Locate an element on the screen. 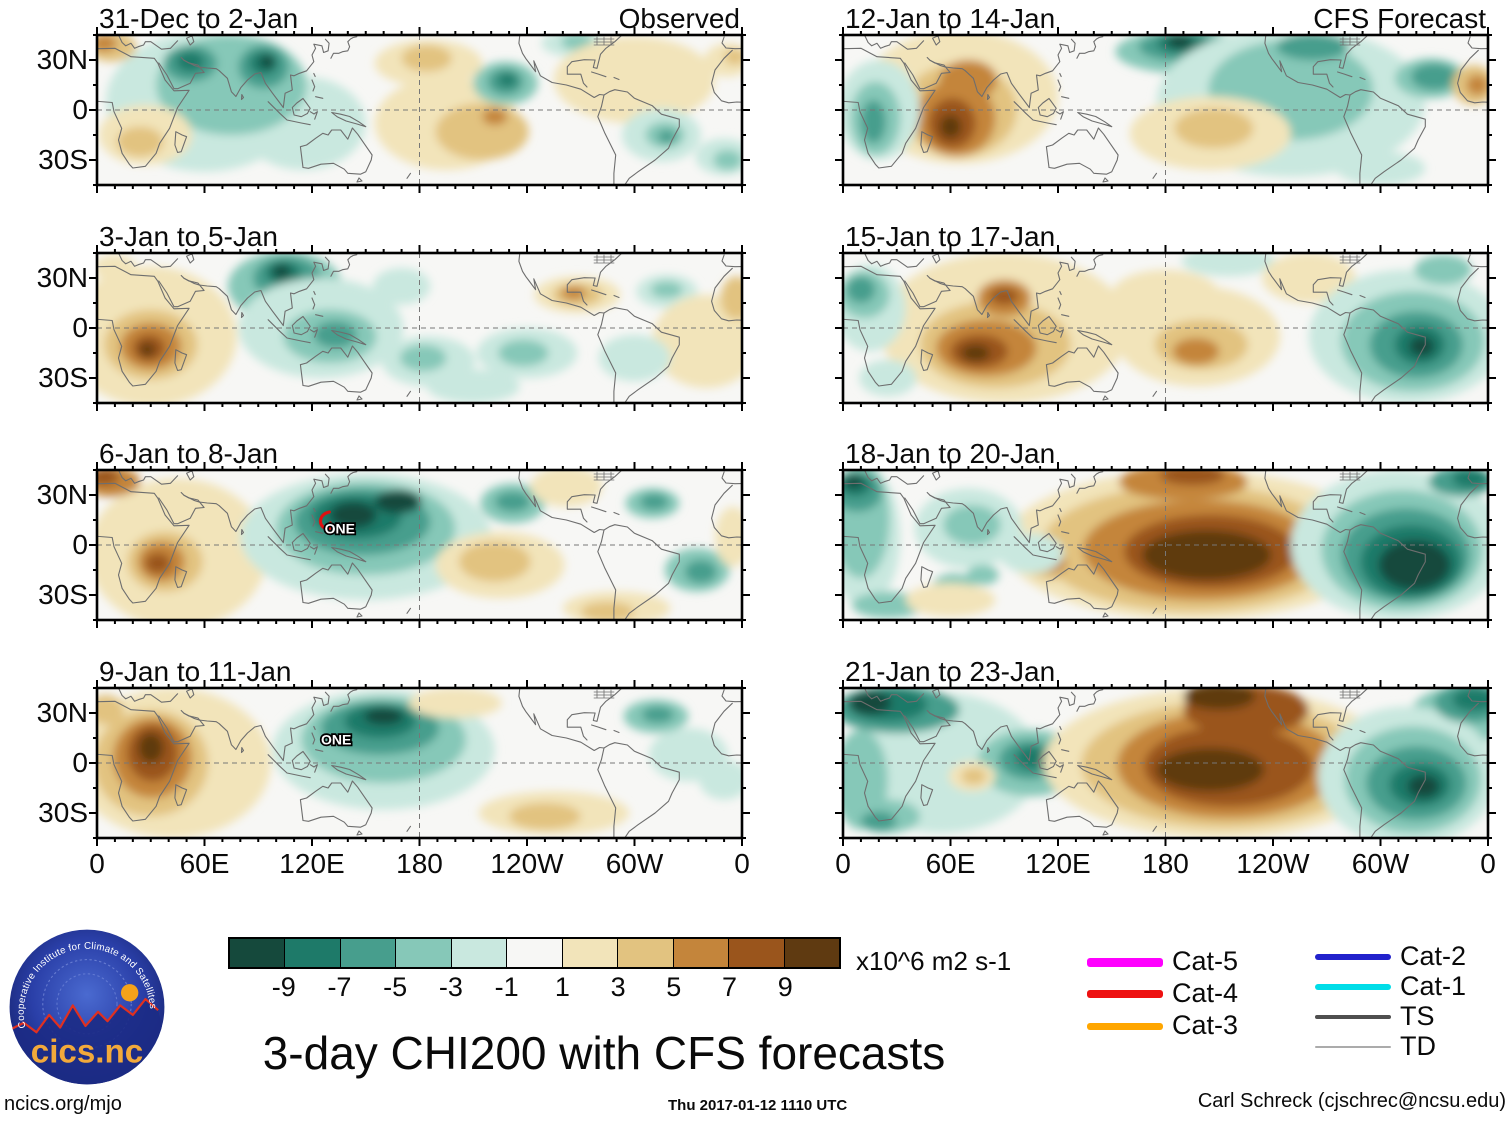 The width and height of the screenshot is (1510, 1121). logo-ridge-line is located at coordinates (84, 1015).